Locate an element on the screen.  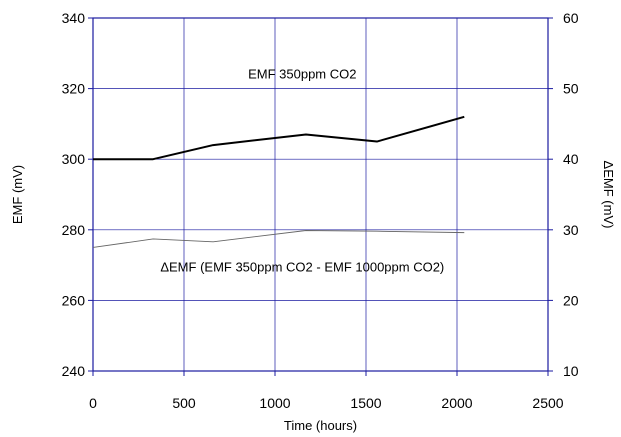
x-tick-label: 0 is located at coordinates (93, 403).